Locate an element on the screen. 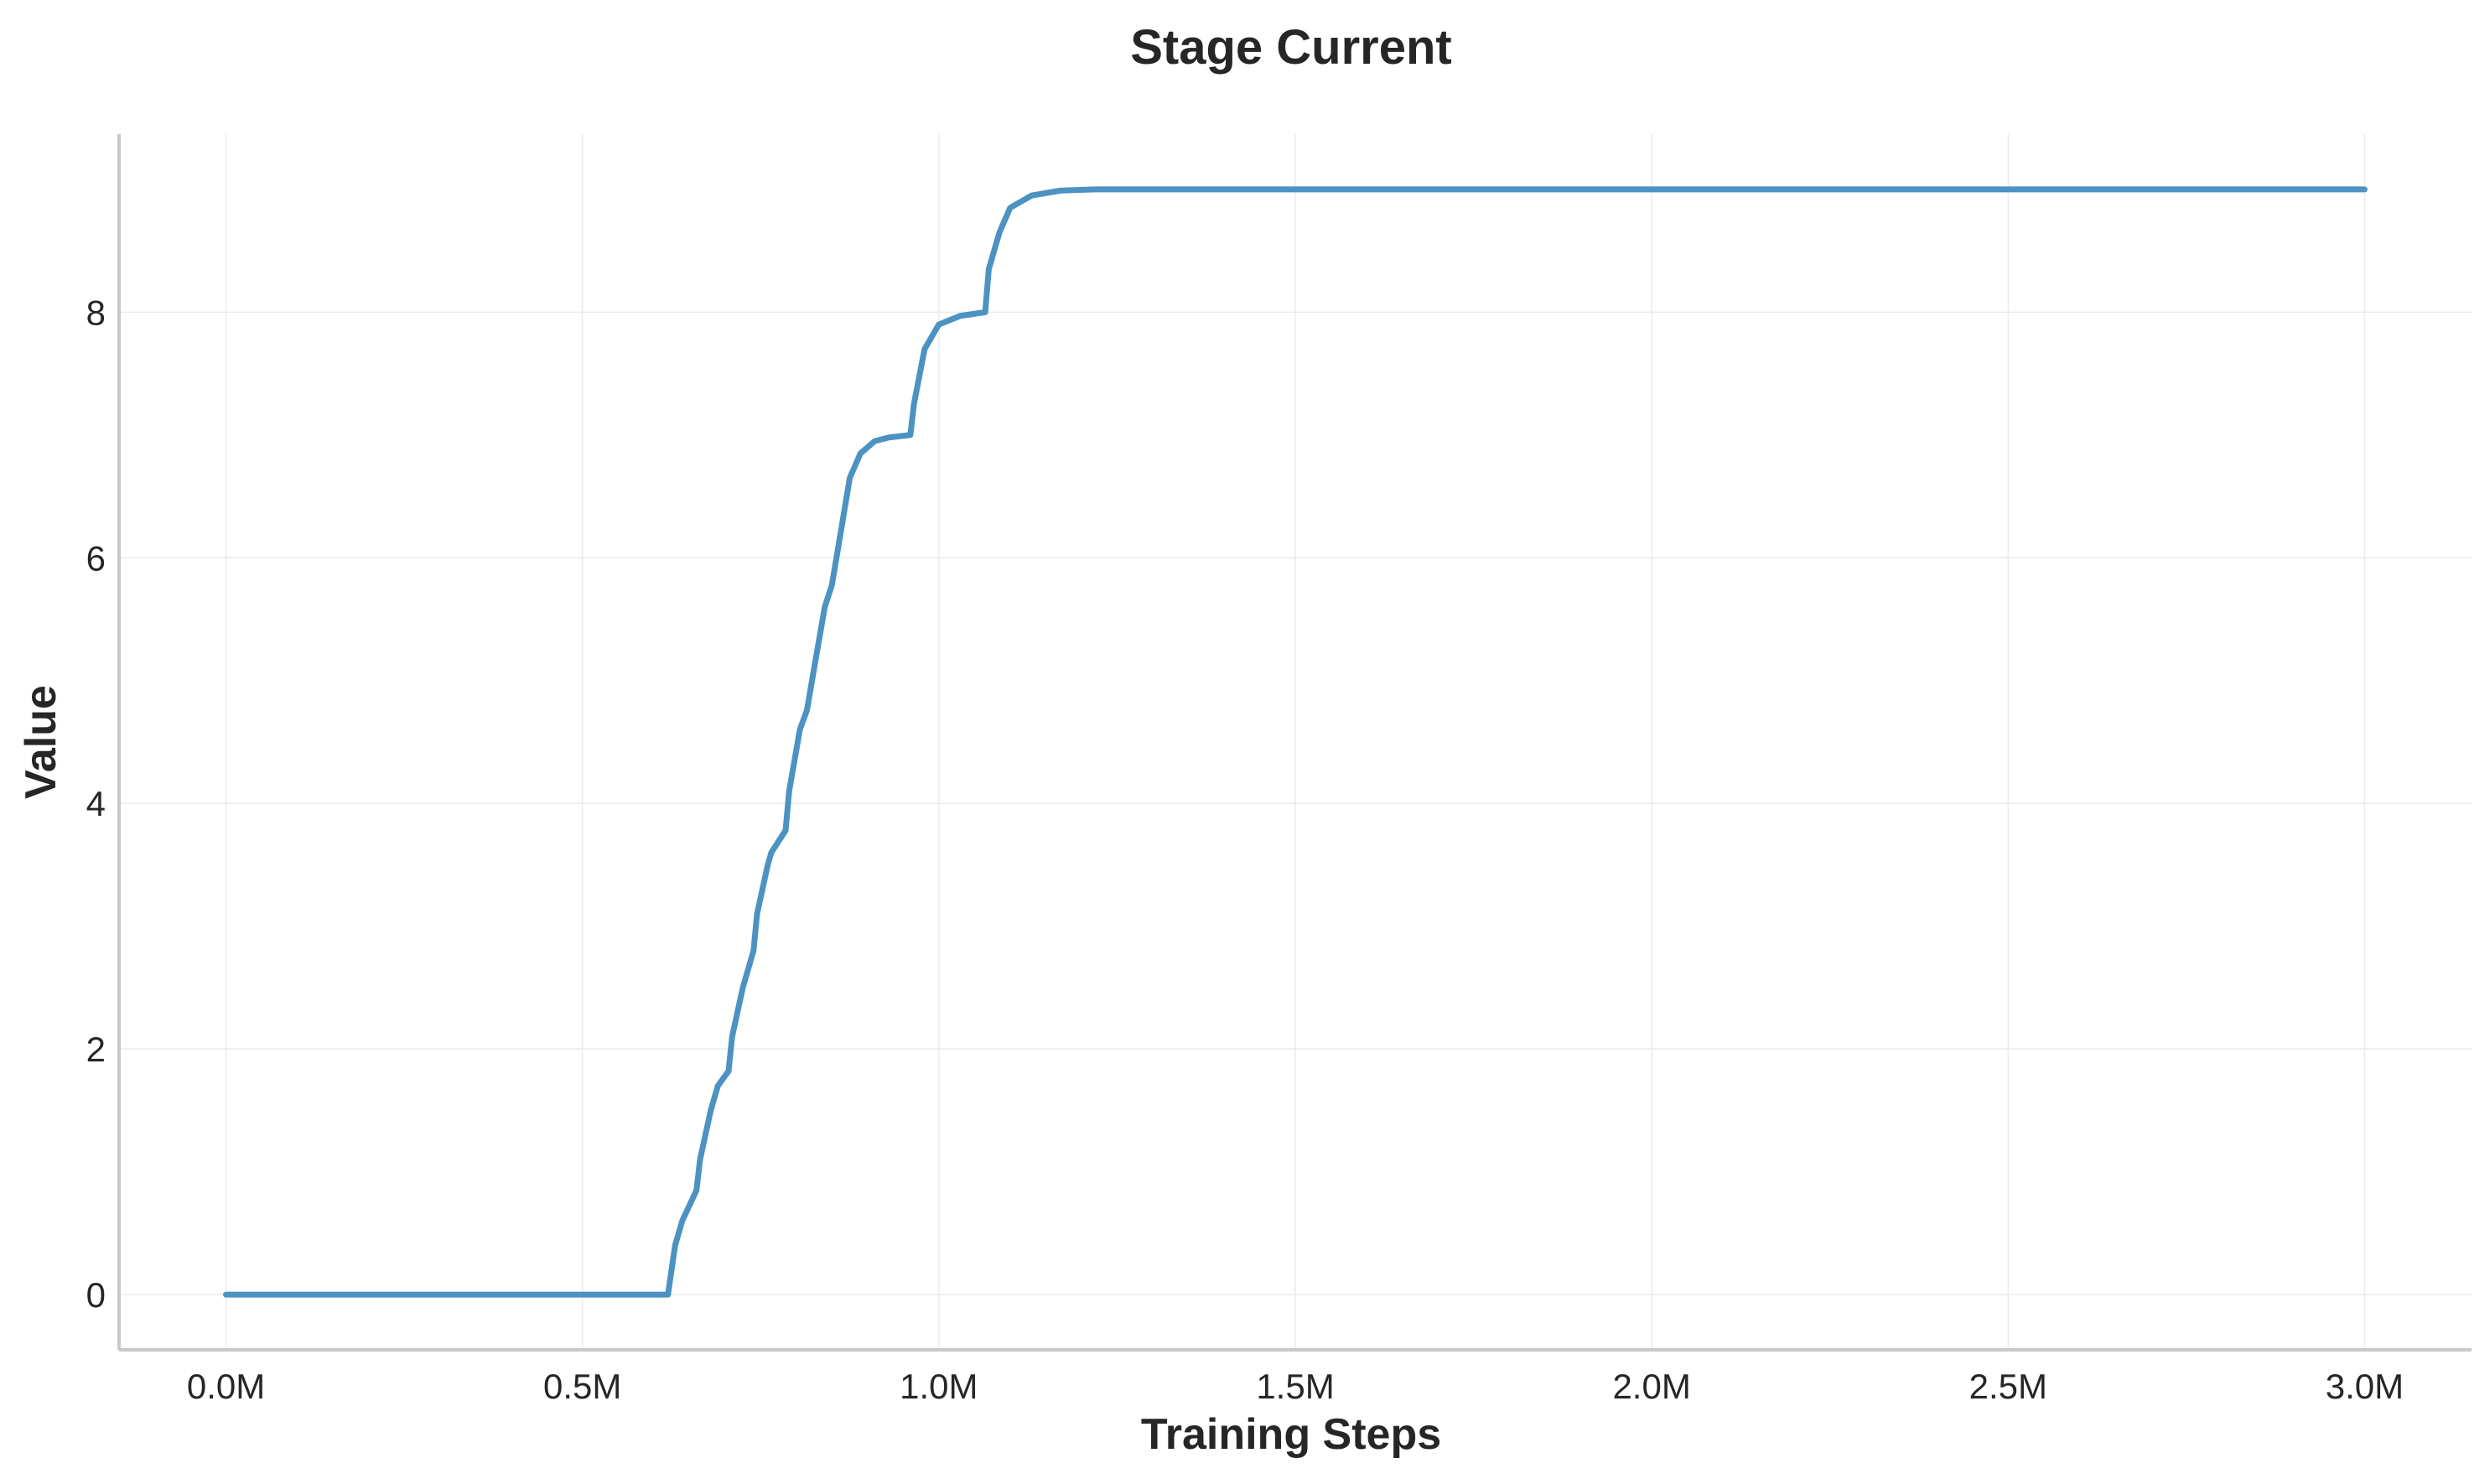 The height and width of the screenshot is (1484, 2490). x-tick-label: 1.5M is located at coordinates (1295, 1386).